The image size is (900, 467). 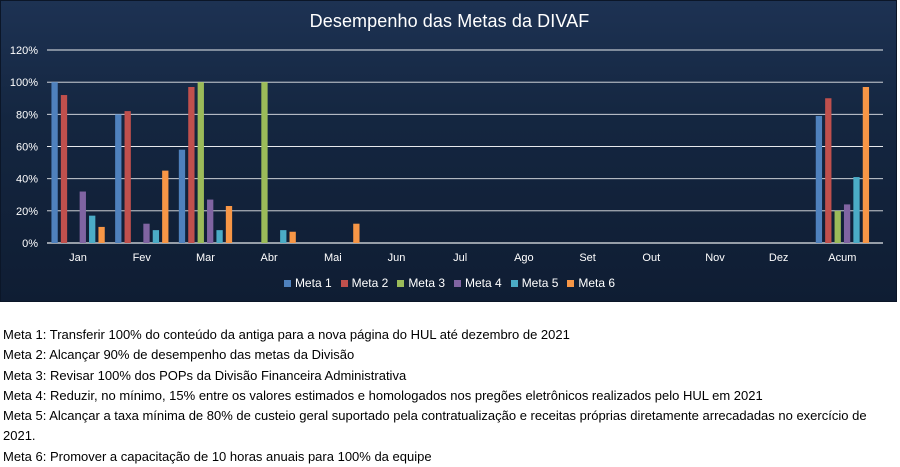 I want to click on legend-item: Meta 2, so click(x=364, y=283).